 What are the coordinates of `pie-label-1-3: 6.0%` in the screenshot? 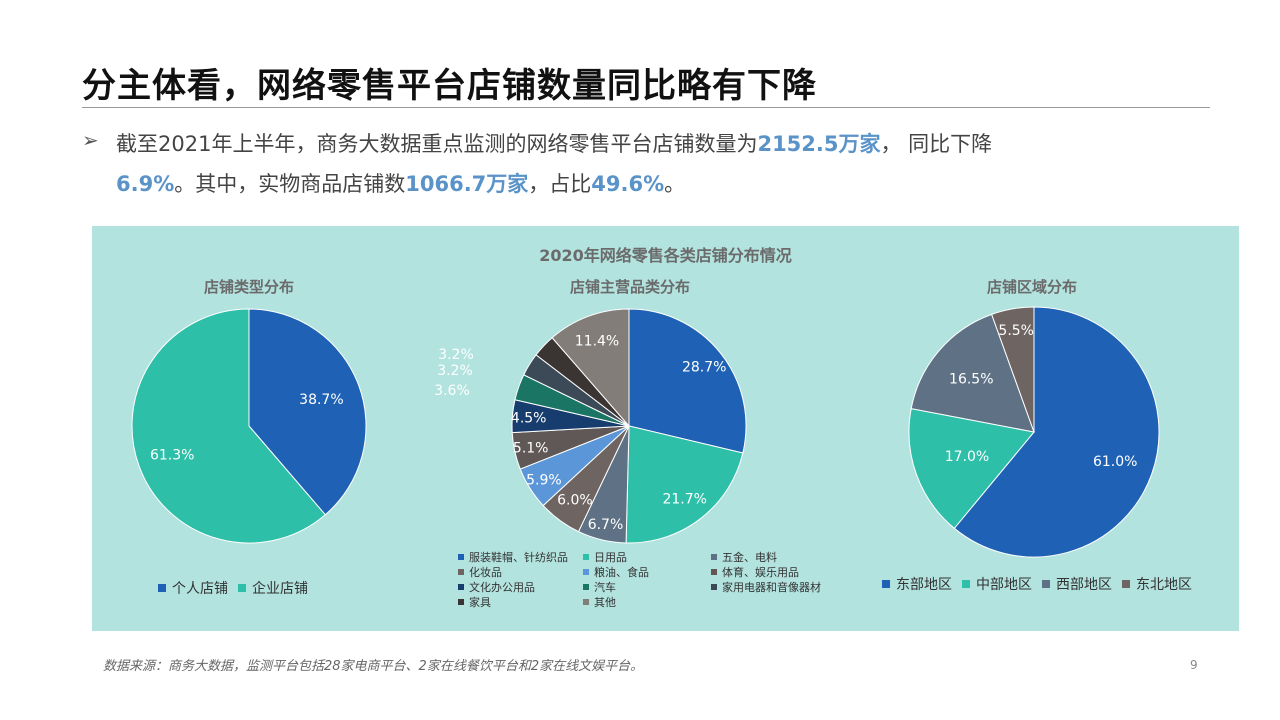 It's located at (575, 501).